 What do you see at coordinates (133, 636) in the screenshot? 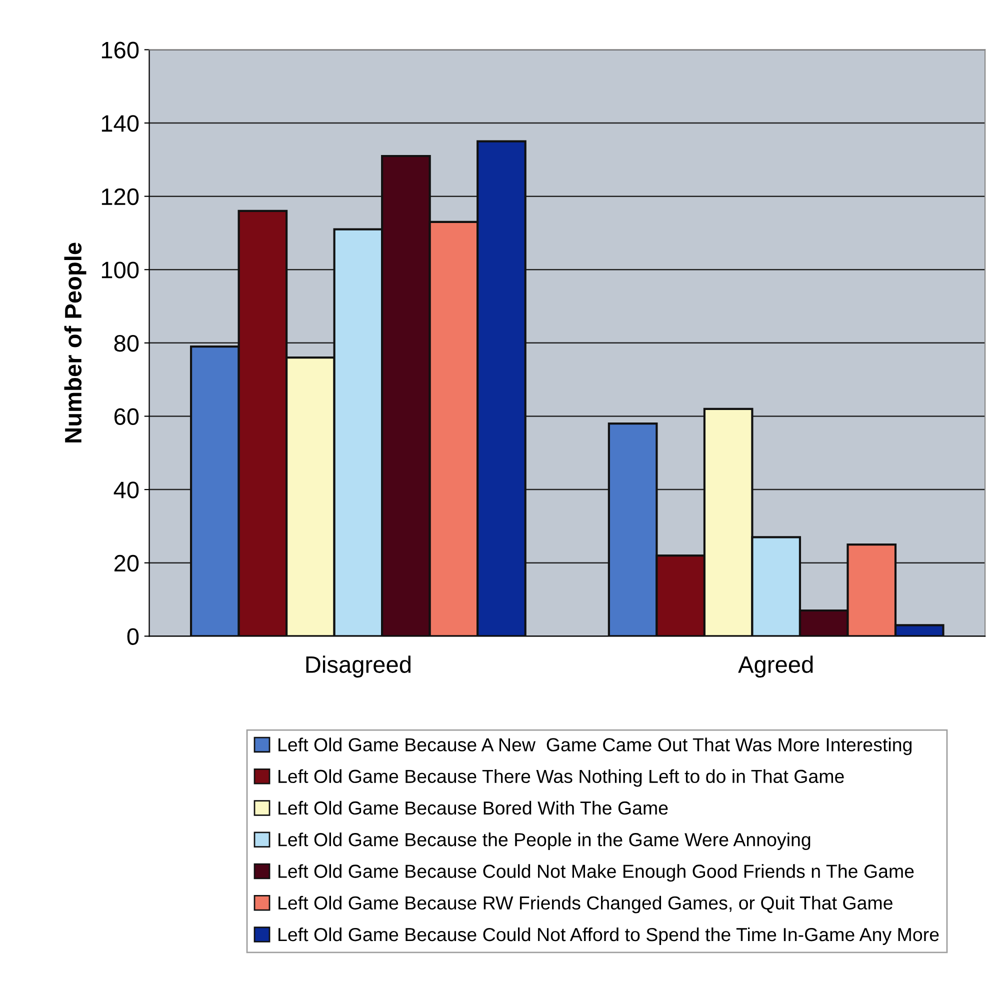
I see `y-tick-label: 0` at bounding box center [133, 636].